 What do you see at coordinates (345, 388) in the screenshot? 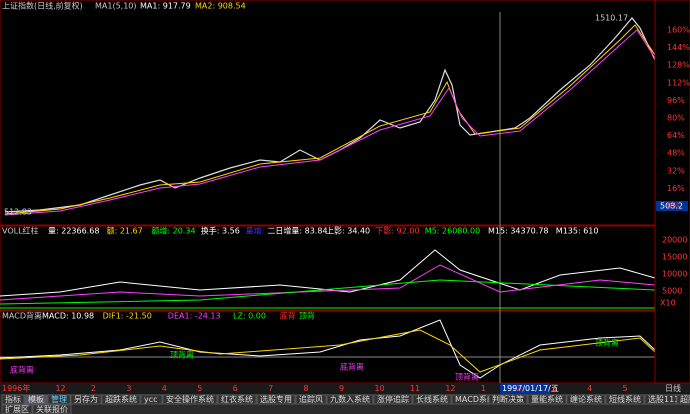
I see `time-axis-bg` at bounding box center [345, 388].